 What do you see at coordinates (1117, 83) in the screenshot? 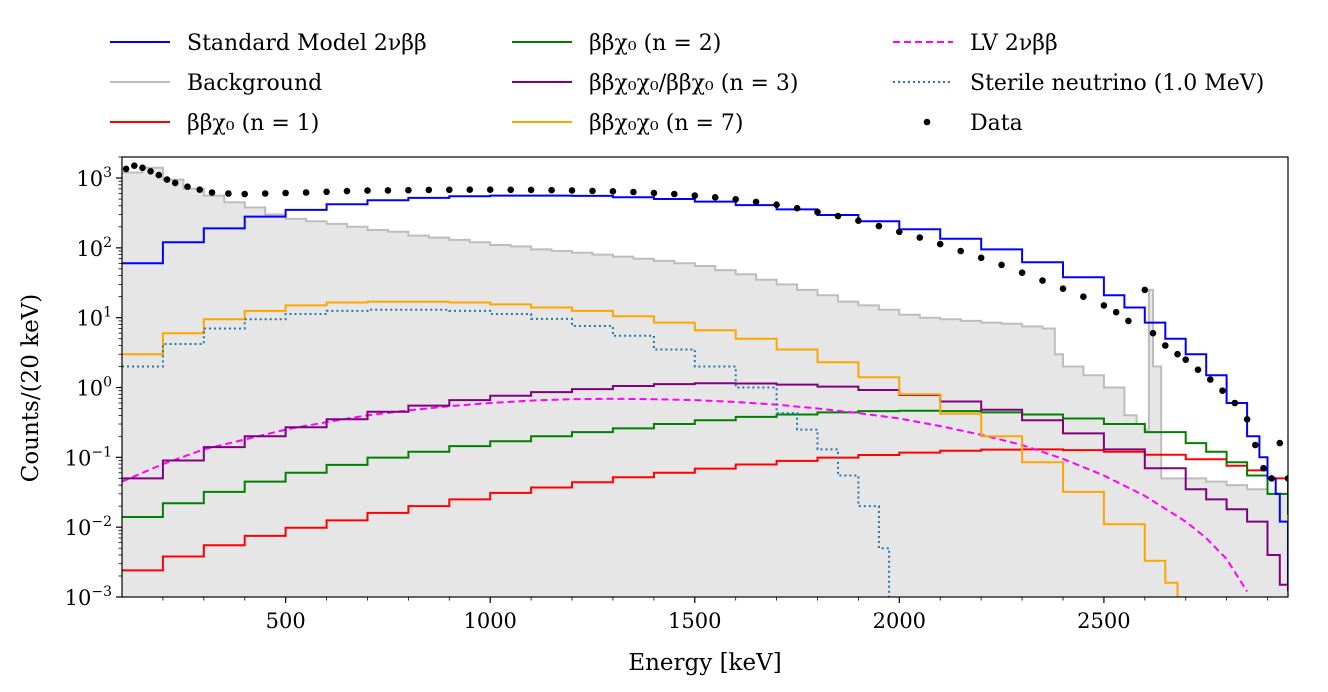
I see `legend-label: Sterile neutrino (1.0 MeV)` at bounding box center [1117, 83].